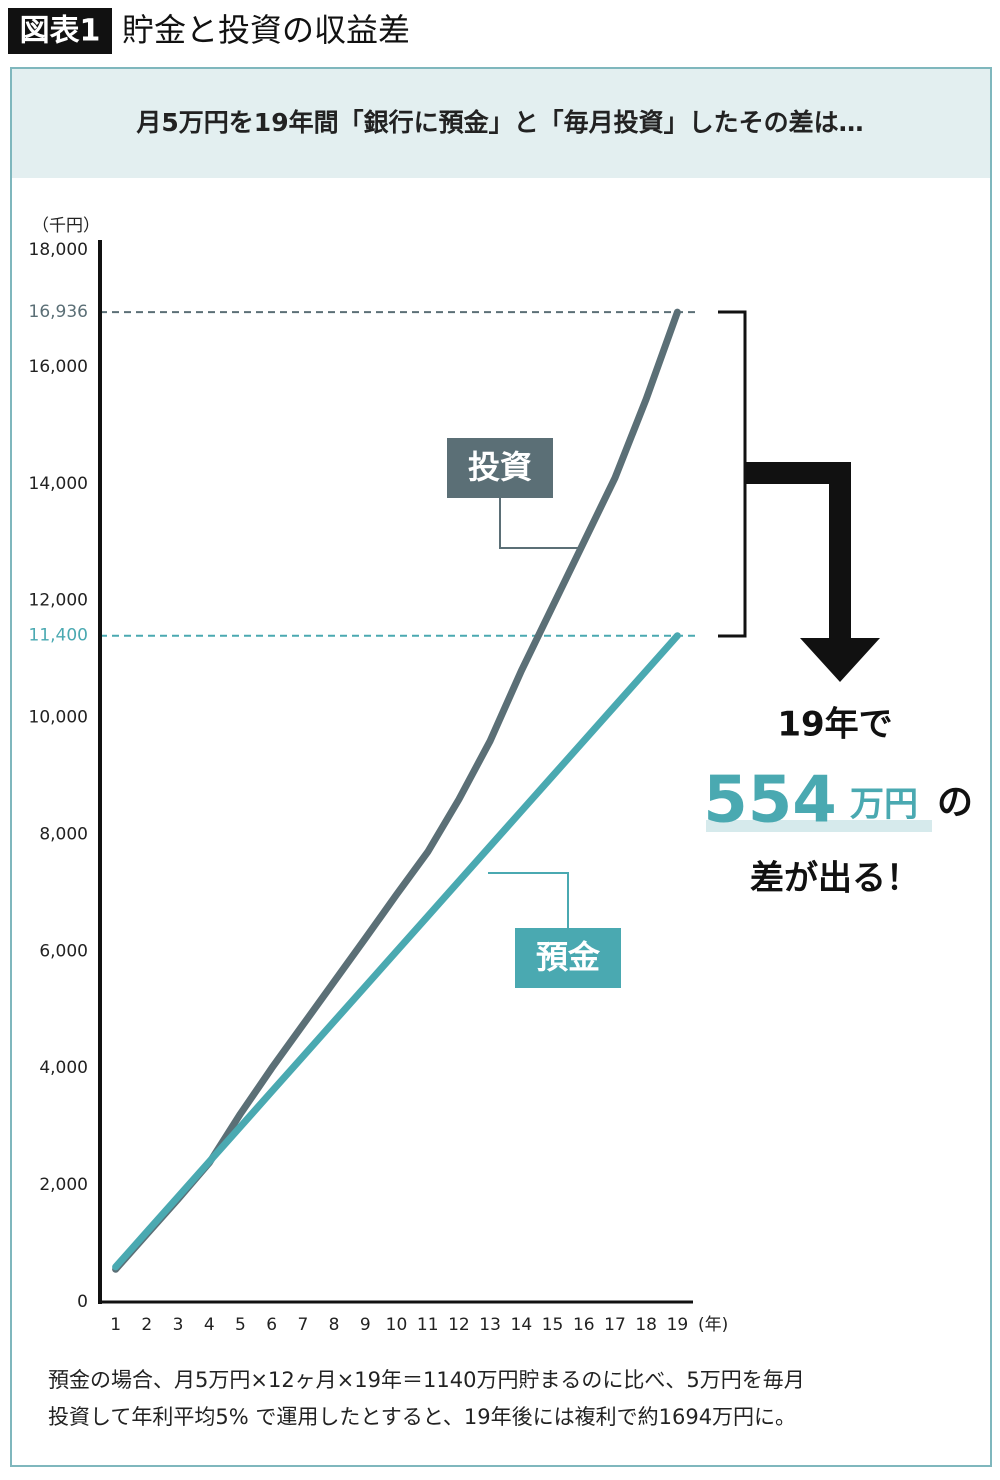 This screenshot has width=1000, height=1480. What do you see at coordinates (834, 725) in the screenshot?
I see `callout-line1: 19年で` at bounding box center [834, 725].